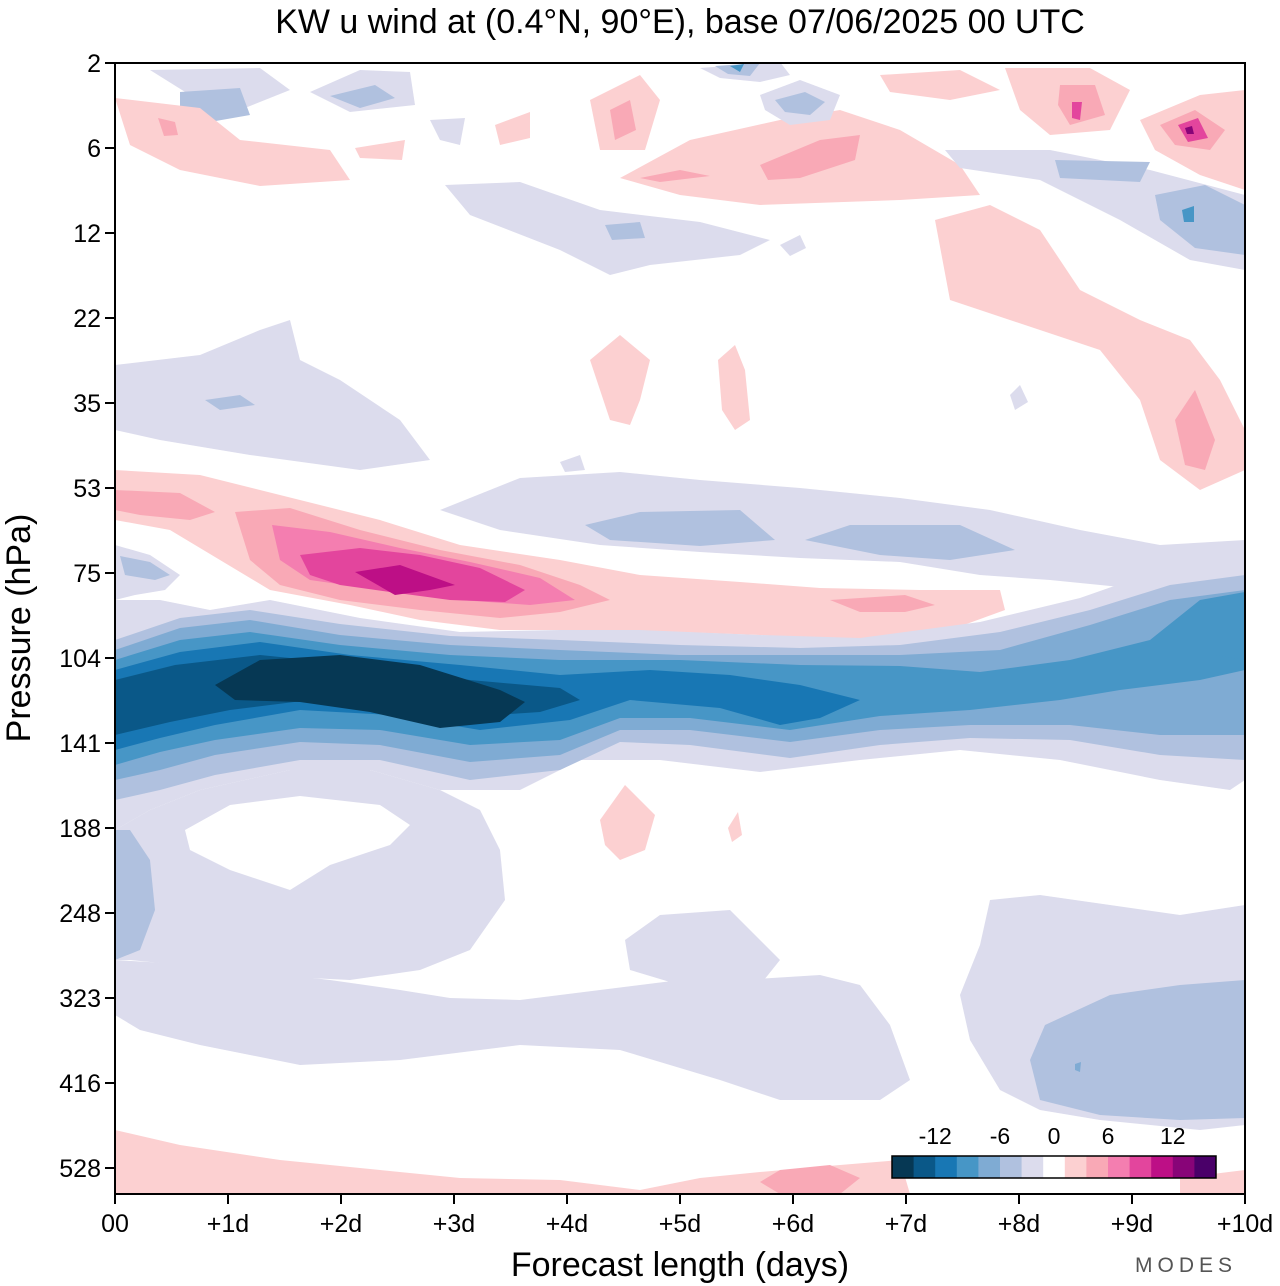  I want to click on y-tick-label: 6, so click(94, 149).